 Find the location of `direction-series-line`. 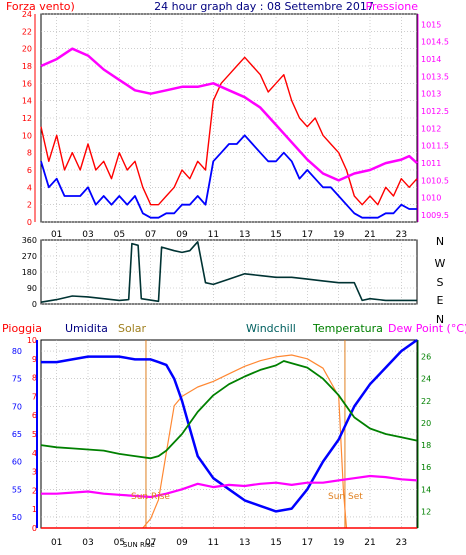

direction-series-line is located at coordinates (228, 272).